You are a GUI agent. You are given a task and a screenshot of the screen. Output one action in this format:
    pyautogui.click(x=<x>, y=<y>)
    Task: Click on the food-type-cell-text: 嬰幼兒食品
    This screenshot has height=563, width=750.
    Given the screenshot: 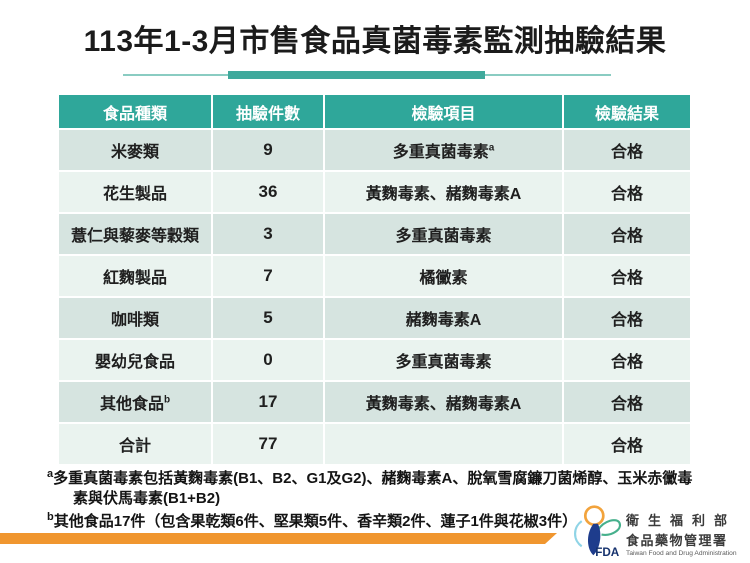 What is the action you would take?
    pyautogui.click(x=134, y=362)
    